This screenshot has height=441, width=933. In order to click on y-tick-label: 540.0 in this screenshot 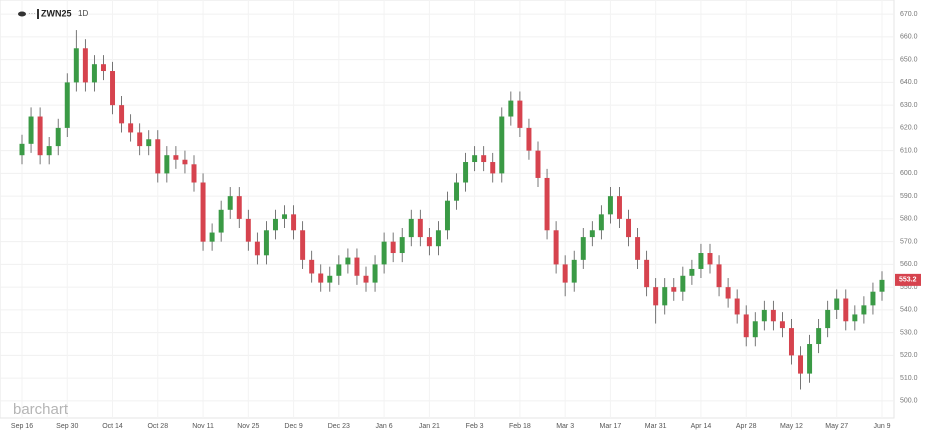, I will do `click(909, 310)`.